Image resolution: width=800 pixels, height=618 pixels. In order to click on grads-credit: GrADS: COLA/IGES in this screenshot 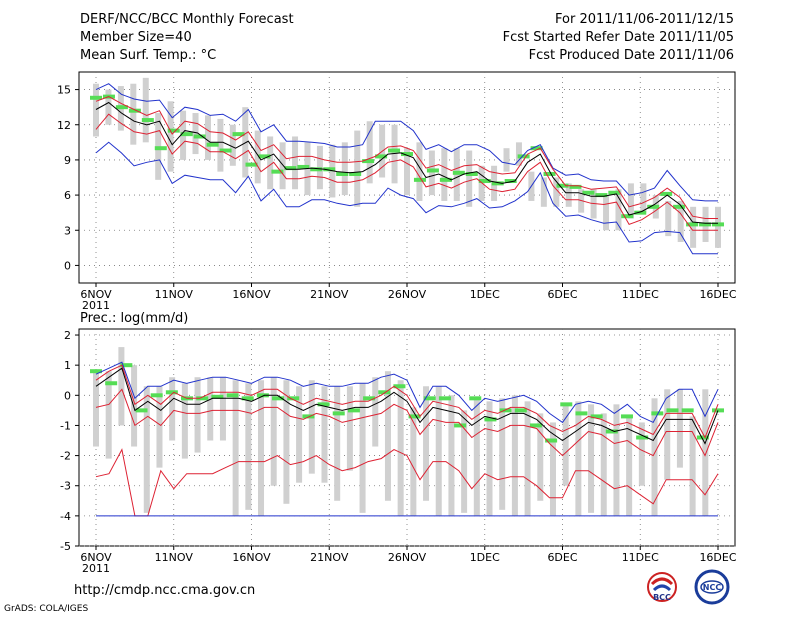, I will do `click(46, 609)`.